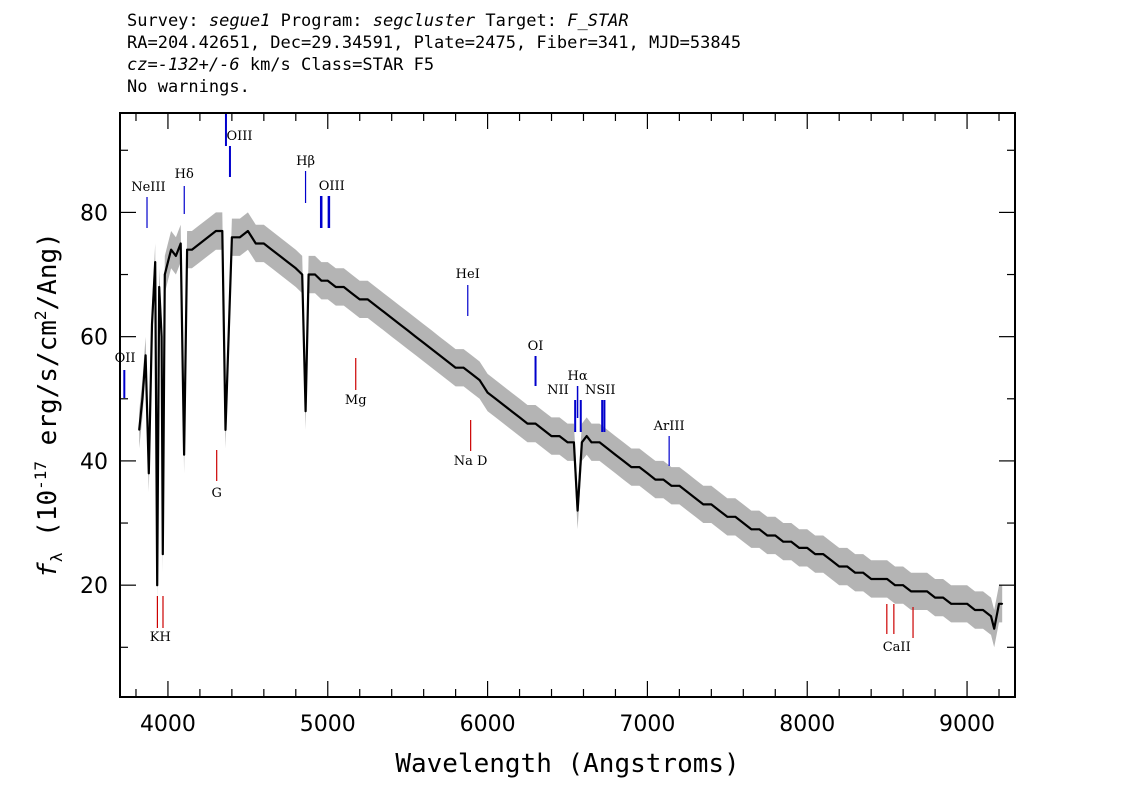 This screenshot has width=1134, height=810. I want to click on spectral-line-label: G, so click(216, 493).